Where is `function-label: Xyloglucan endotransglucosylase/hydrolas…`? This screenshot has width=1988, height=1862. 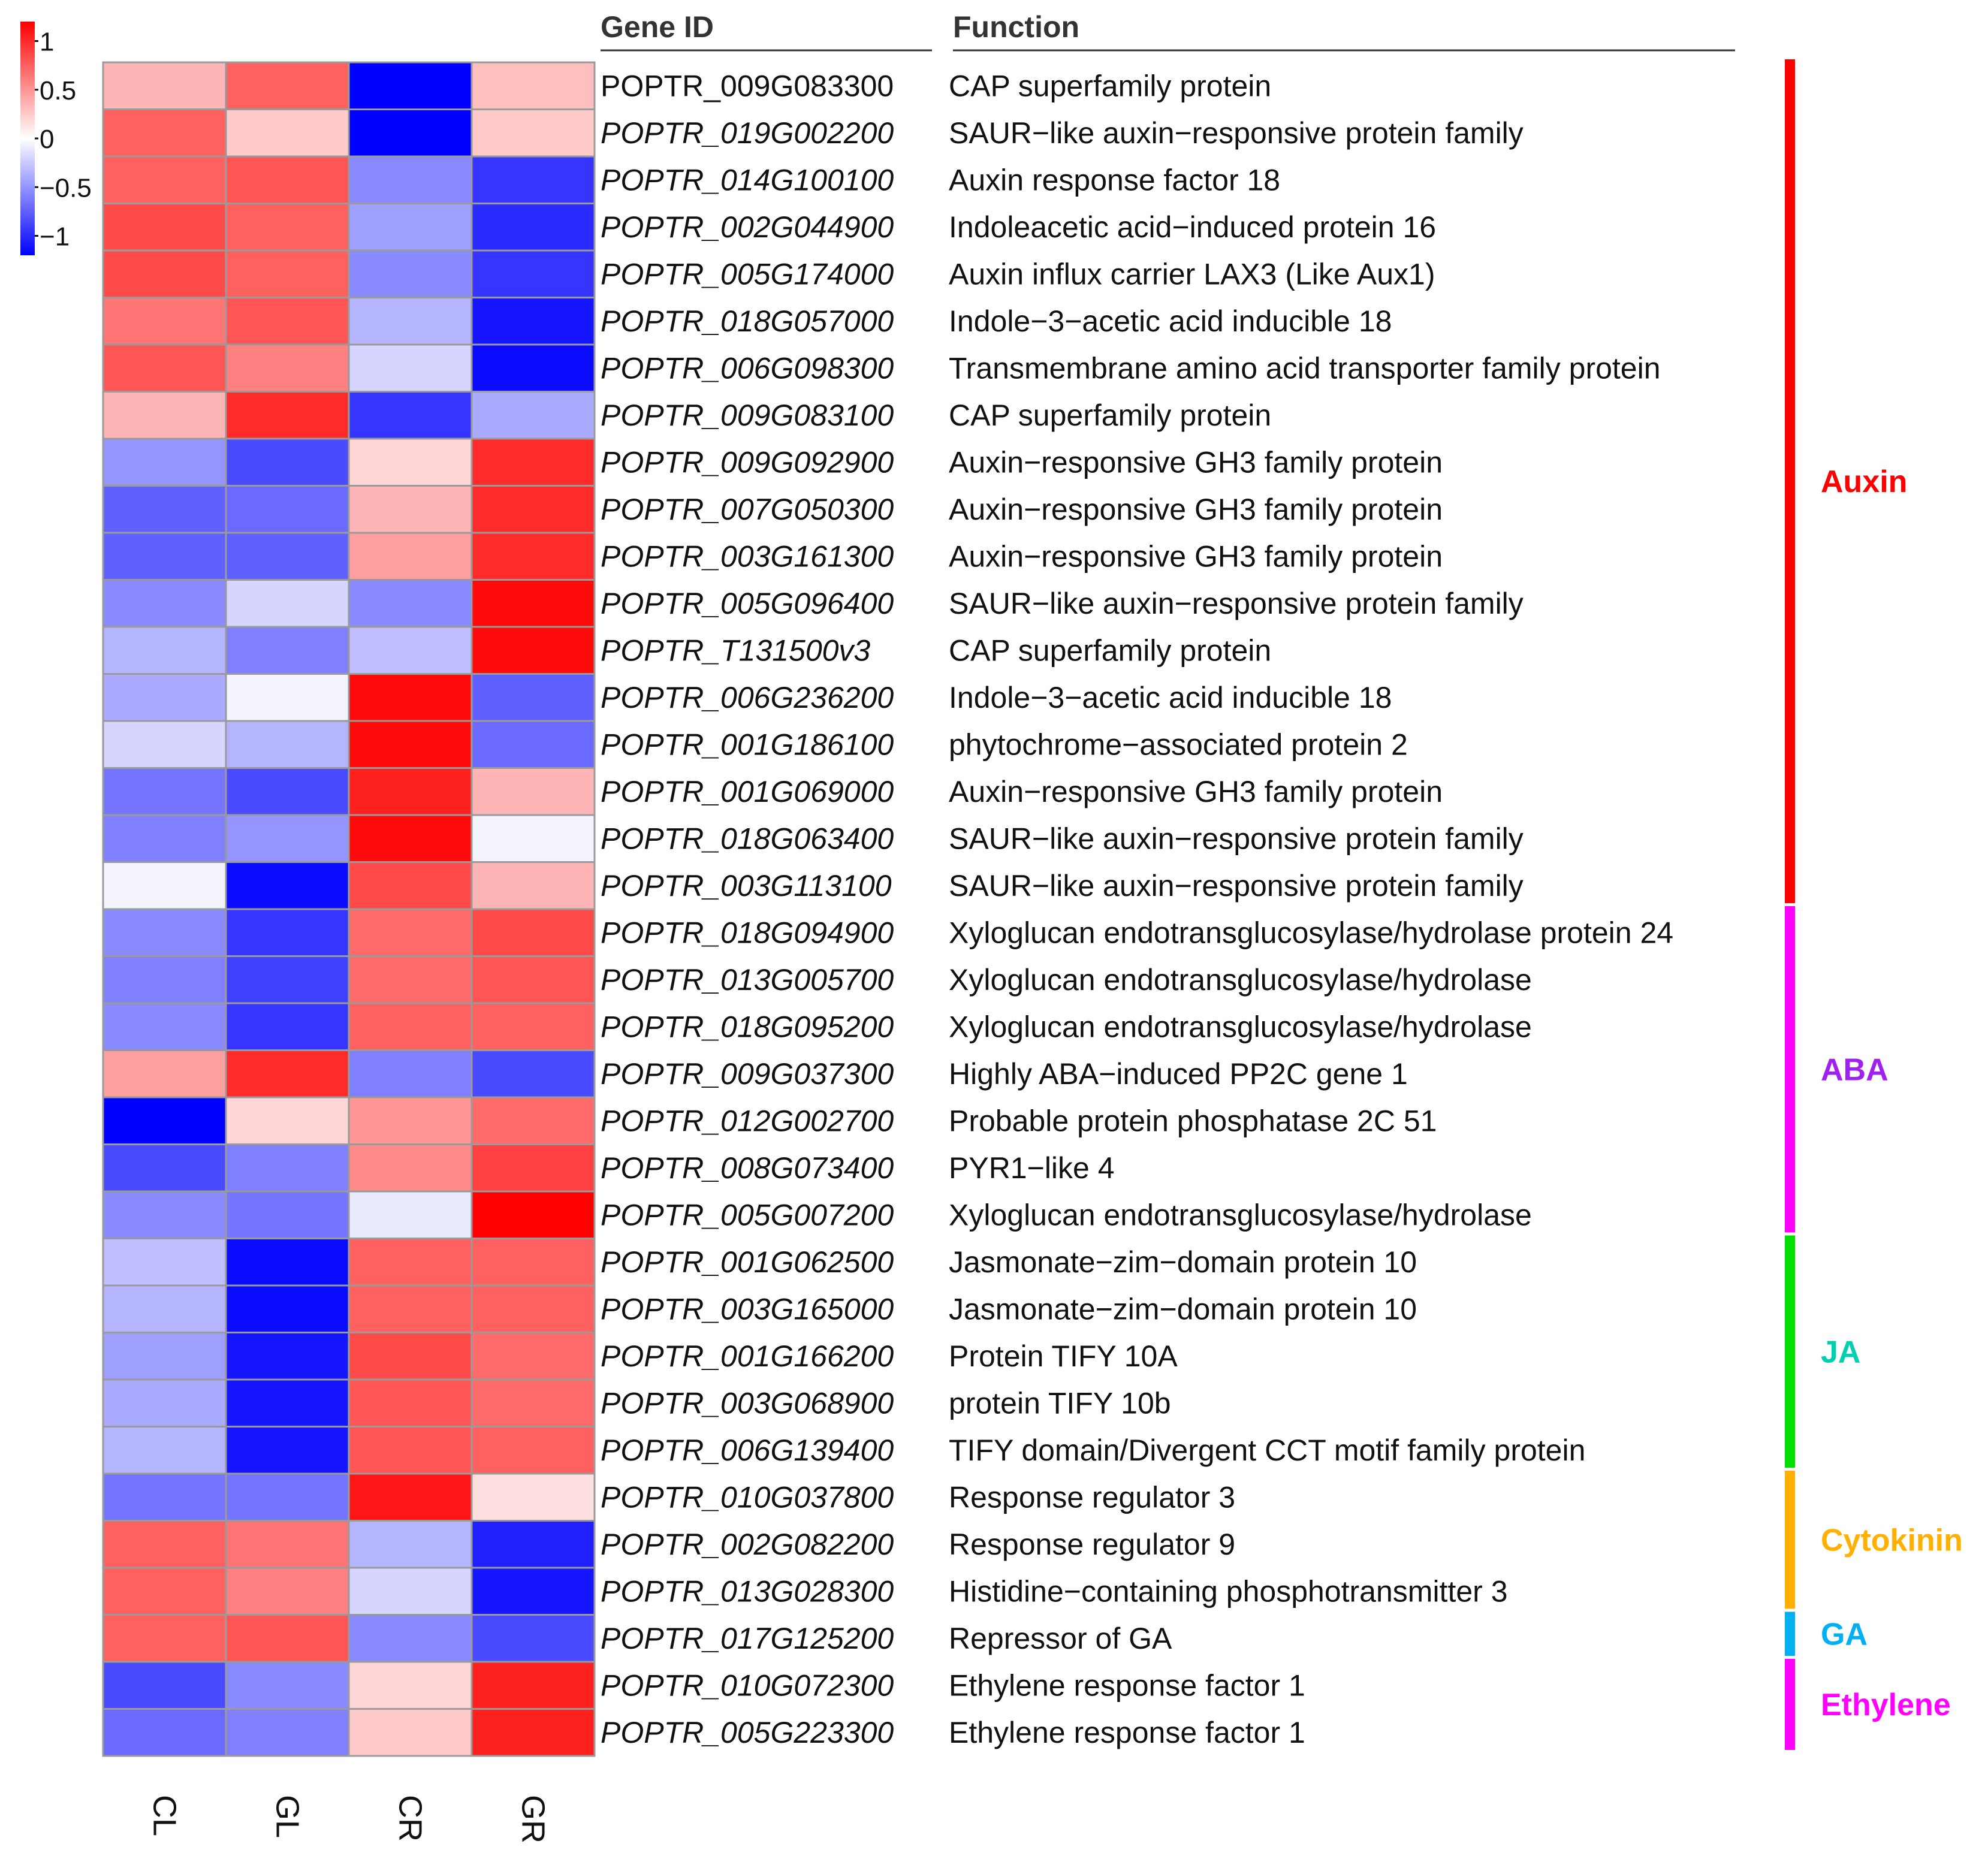
function-label: Xyloglucan endotransglucosylase/hydrolas… is located at coordinates (1240, 1026).